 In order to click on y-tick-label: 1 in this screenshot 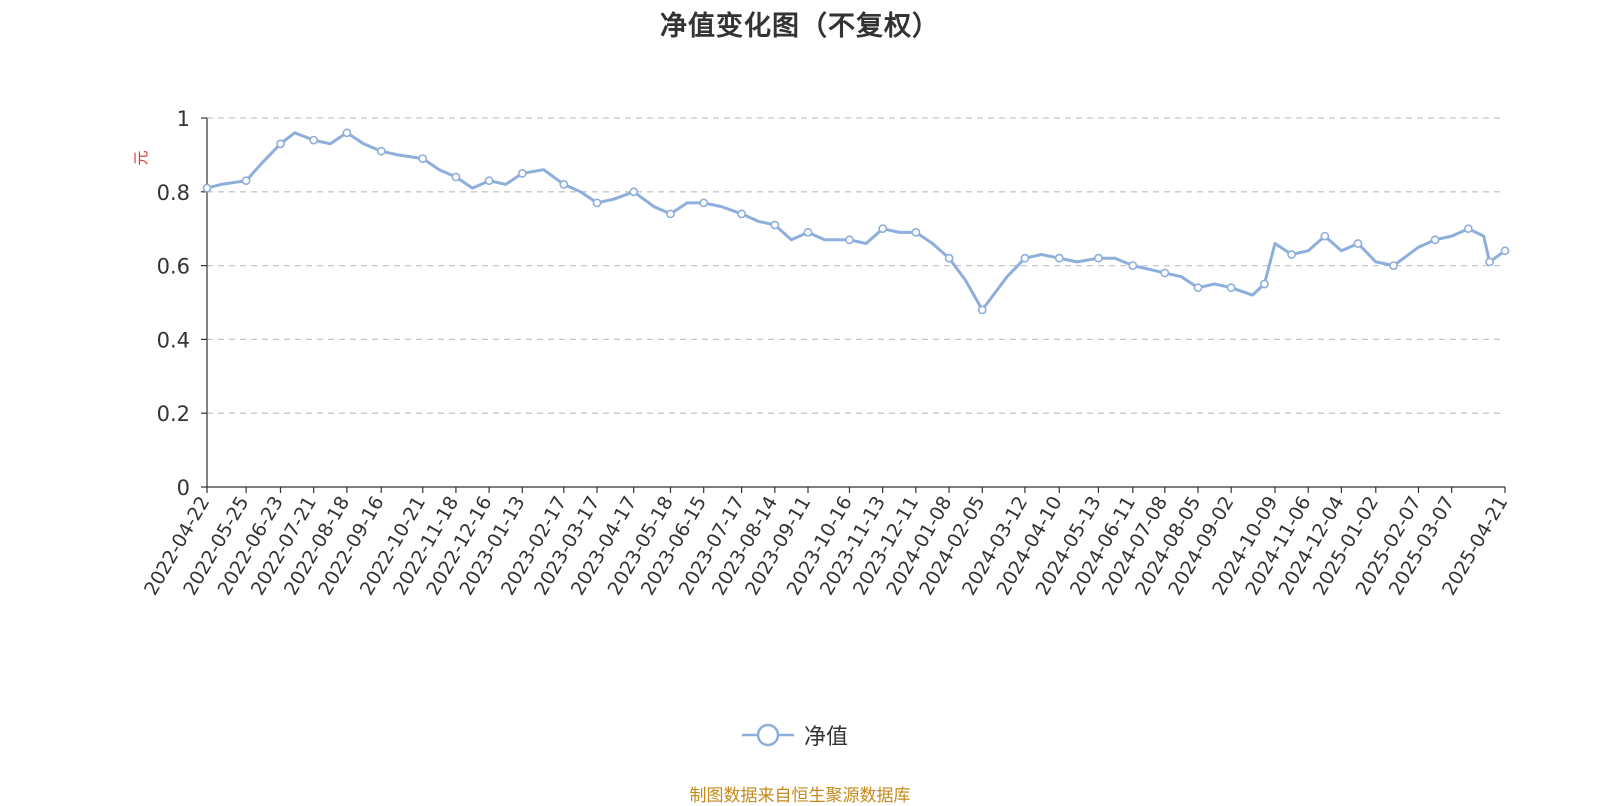, I will do `click(183, 119)`.